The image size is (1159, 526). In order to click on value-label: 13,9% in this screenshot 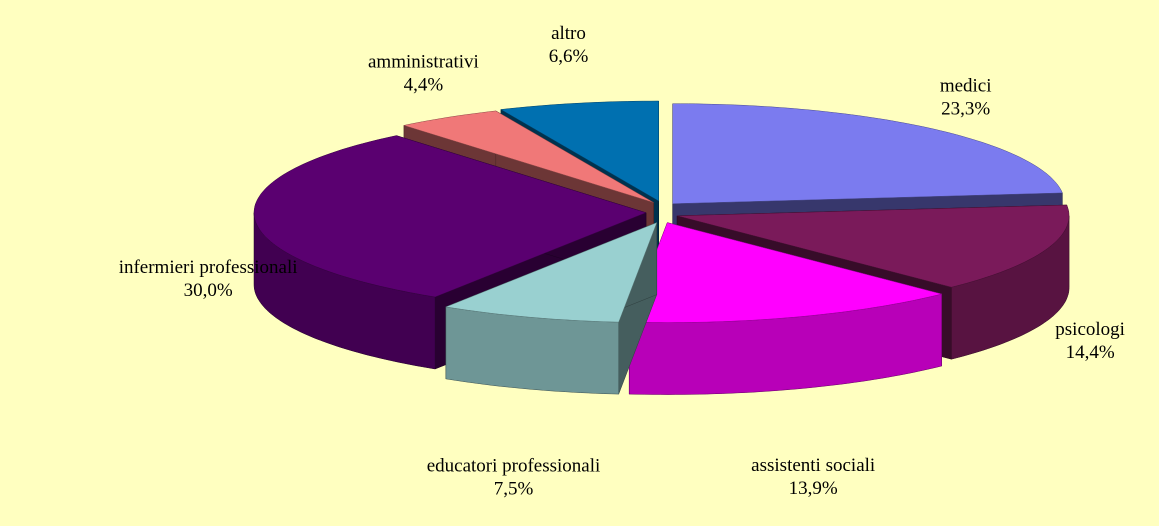, I will do `click(813, 488)`.